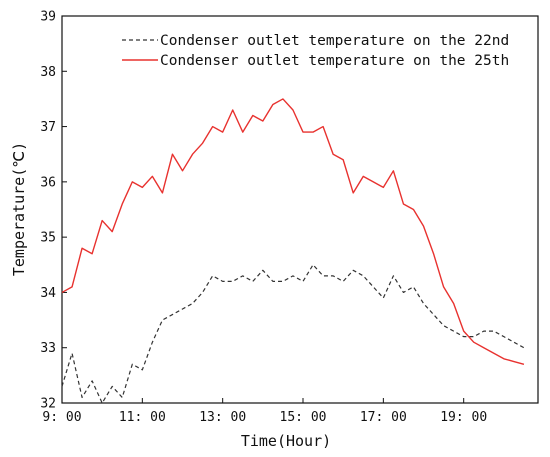 The image size is (550, 457). What do you see at coordinates (48, 238) in the screenshot?
I see `y-tick-label: 35` at bounding box center [48, 238].